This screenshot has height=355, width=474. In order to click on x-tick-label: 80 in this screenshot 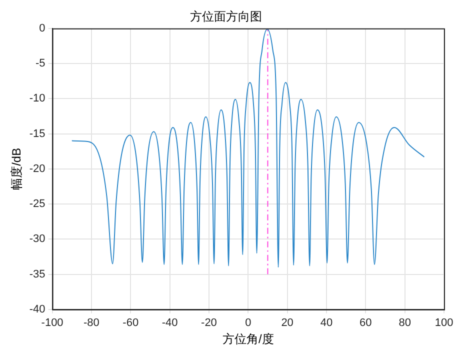, I will do `click(404, 323)`.